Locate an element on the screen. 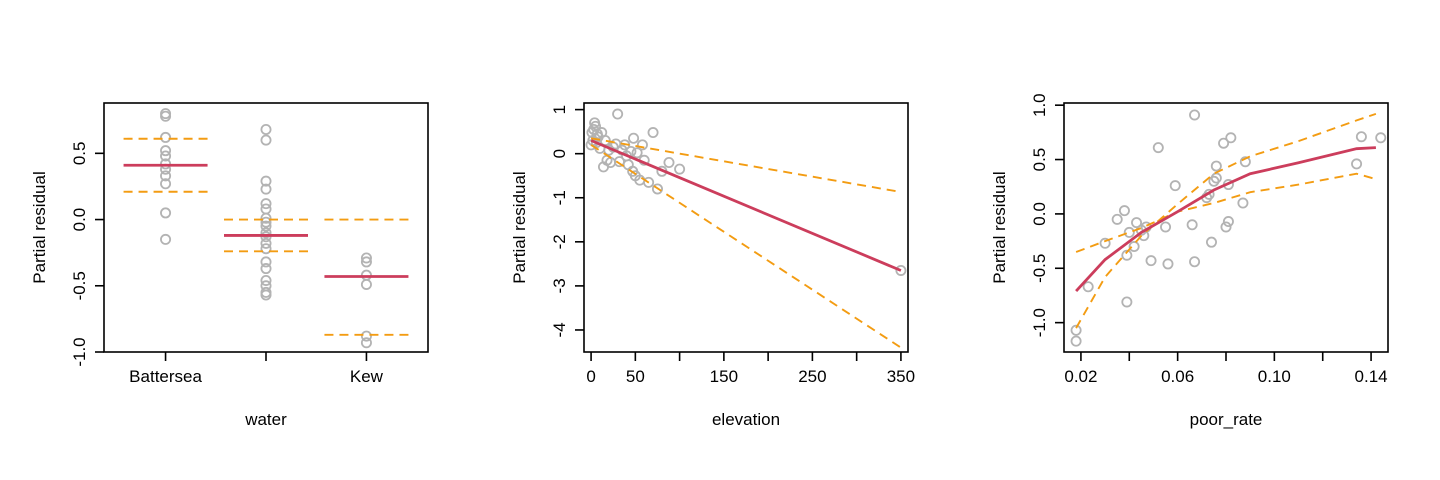  x-axis-label: water is located at coordinates (265, 419).